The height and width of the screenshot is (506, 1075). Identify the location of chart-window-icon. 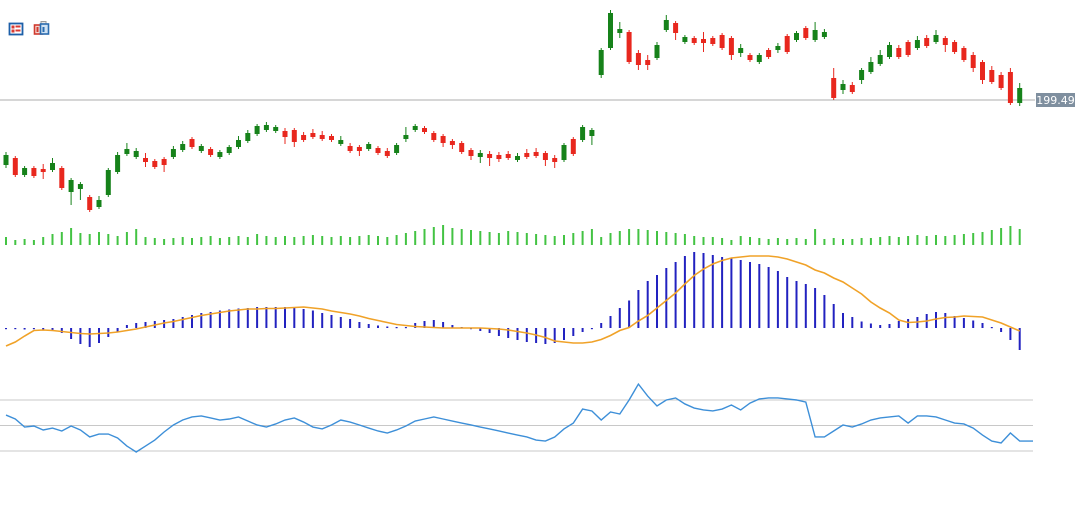
(42, 31).